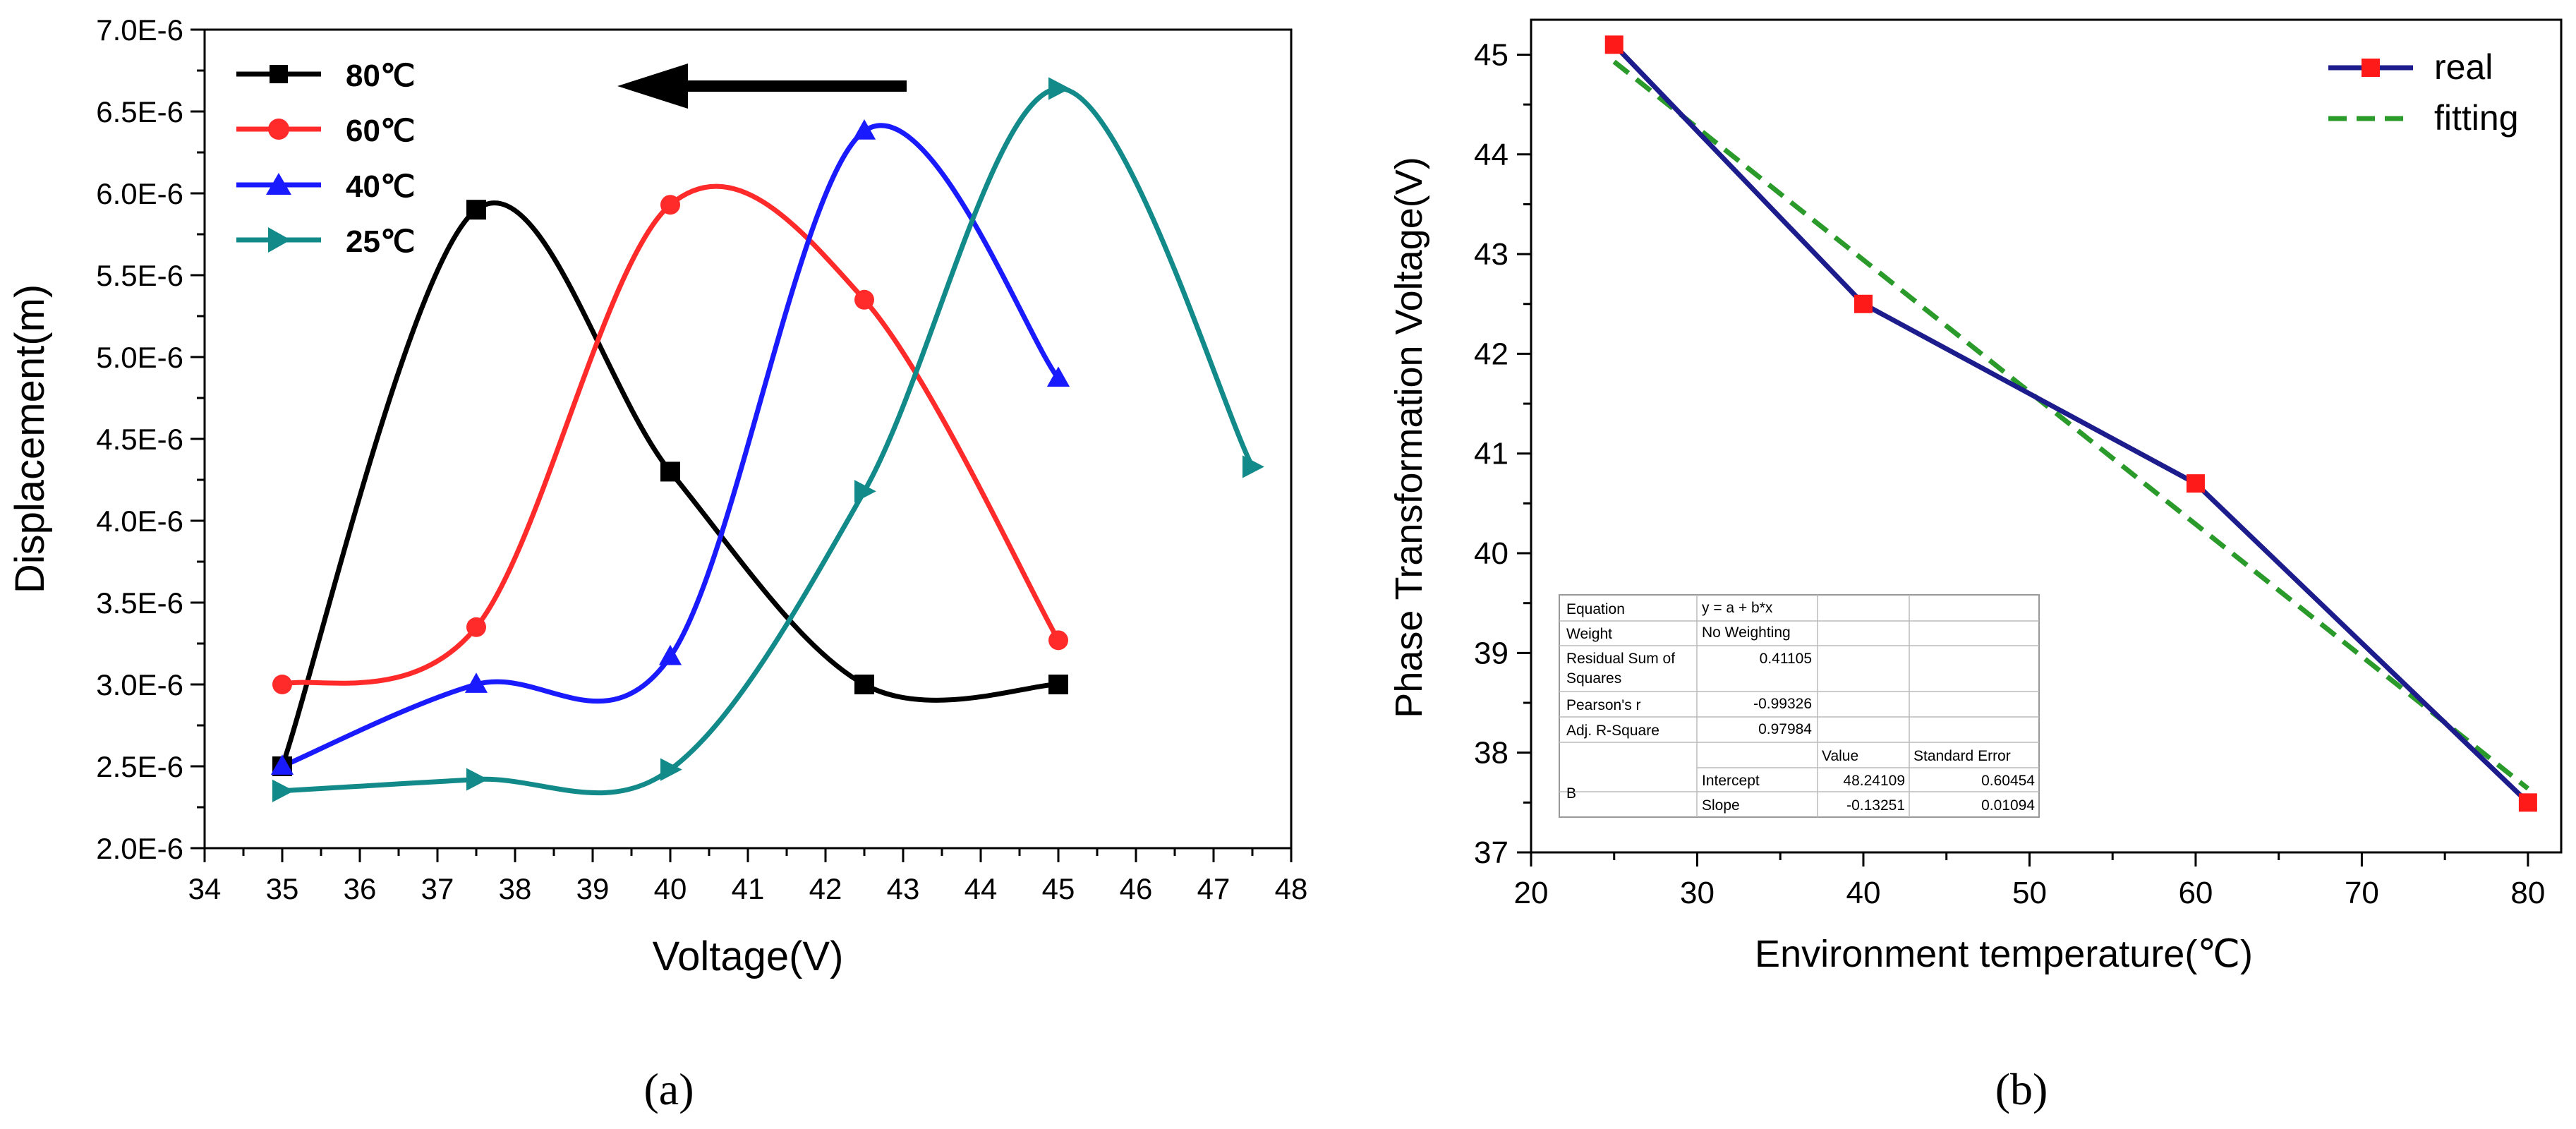  I want to click on y-tick-label-b: 37, so click(1491, 852).